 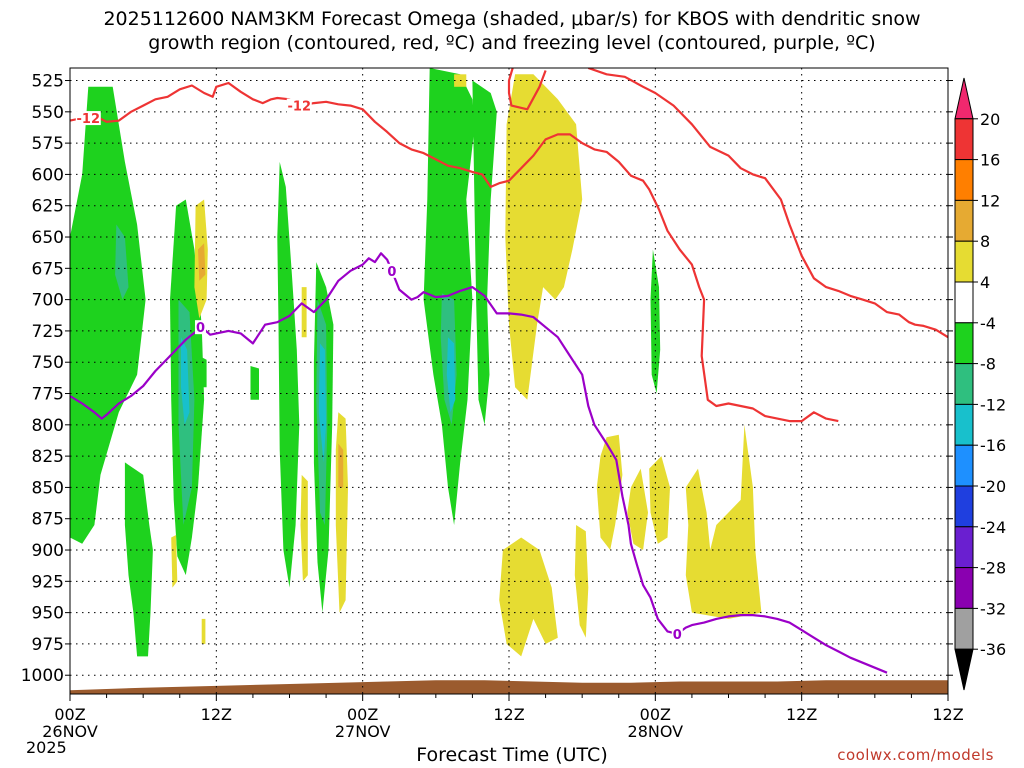 I want to click on colorbar-label-10: -24, so click(x=993, y=527).